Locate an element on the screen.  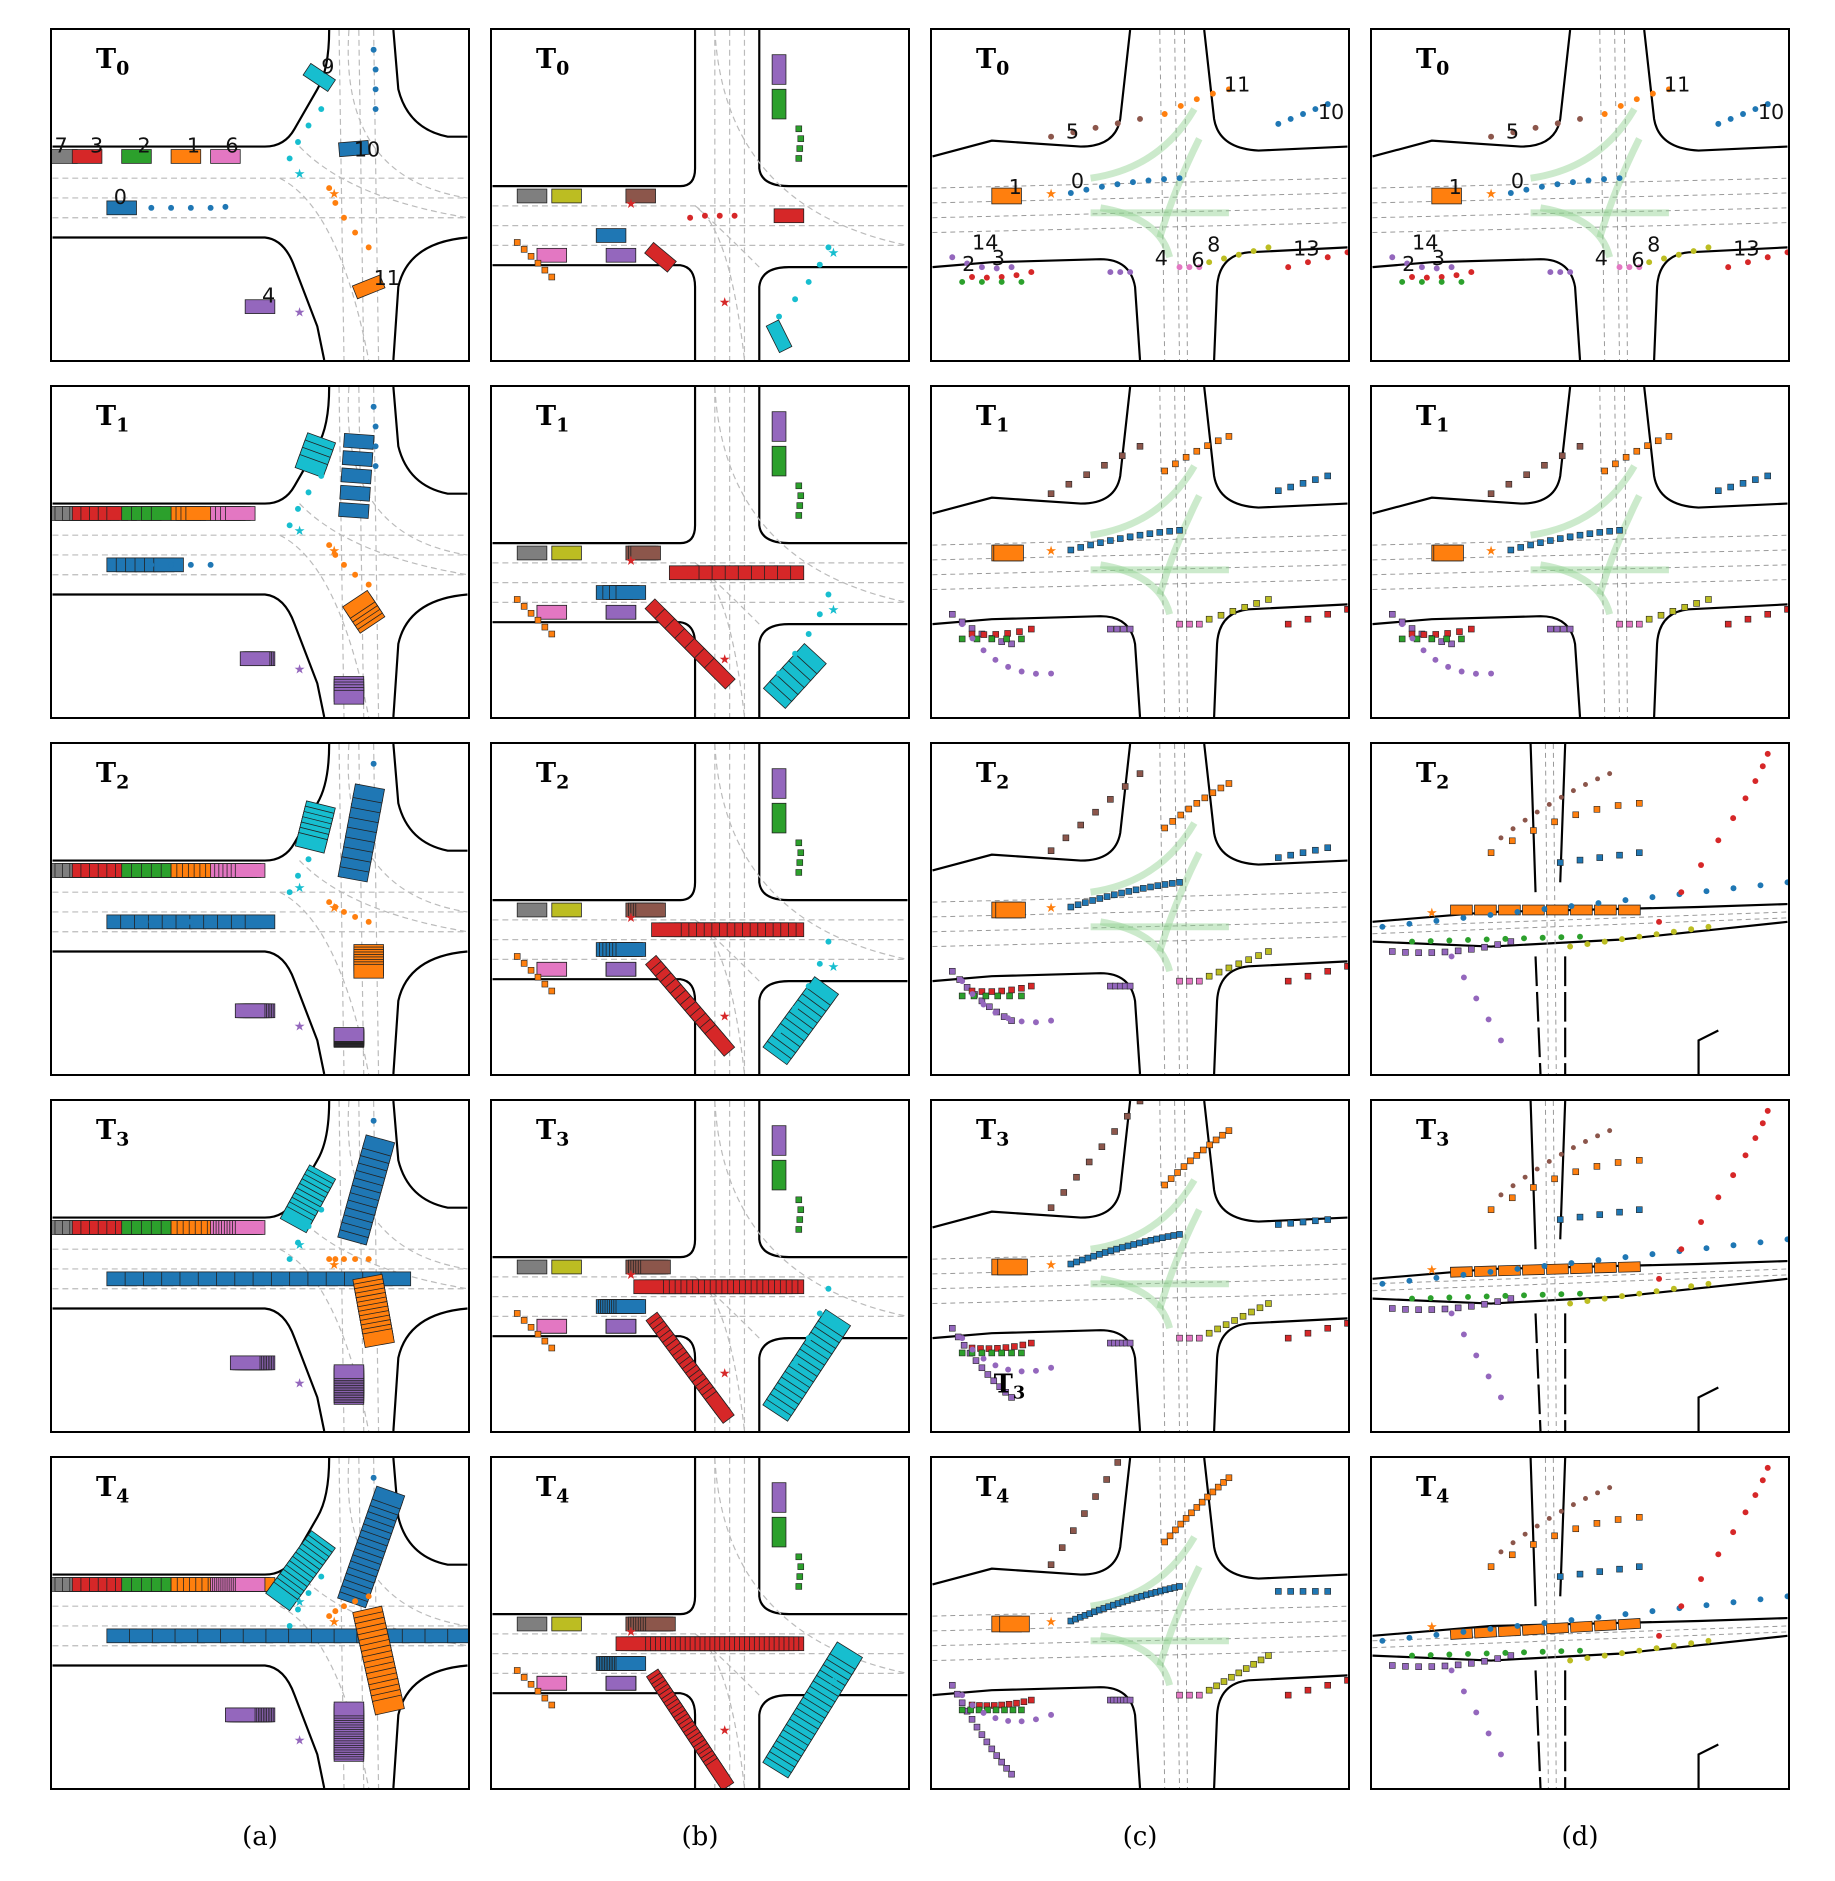
agent-id-label: 0 is located at coordinates (1077, 181).